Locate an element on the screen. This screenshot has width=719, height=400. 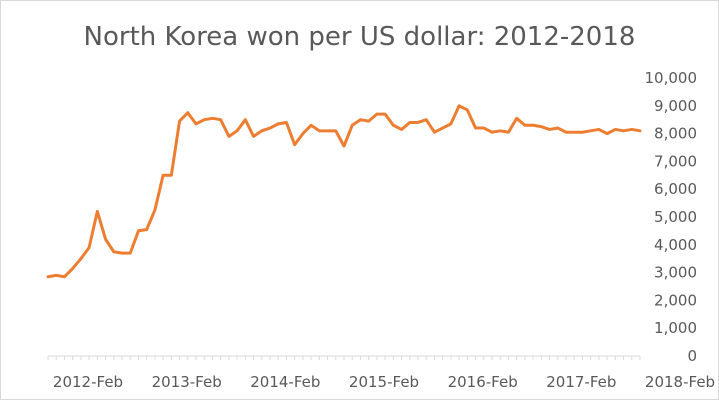
y-tick-label: 5,000 is located at coordinates (675, 217).